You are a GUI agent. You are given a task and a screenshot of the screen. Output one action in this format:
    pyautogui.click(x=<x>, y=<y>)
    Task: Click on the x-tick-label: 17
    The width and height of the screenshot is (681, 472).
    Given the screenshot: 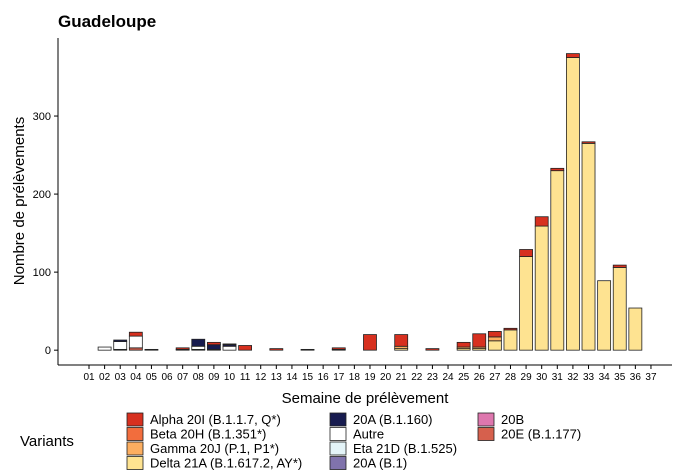 What is the action you would take?
    pyautogui.click(x=339, y=377)
    